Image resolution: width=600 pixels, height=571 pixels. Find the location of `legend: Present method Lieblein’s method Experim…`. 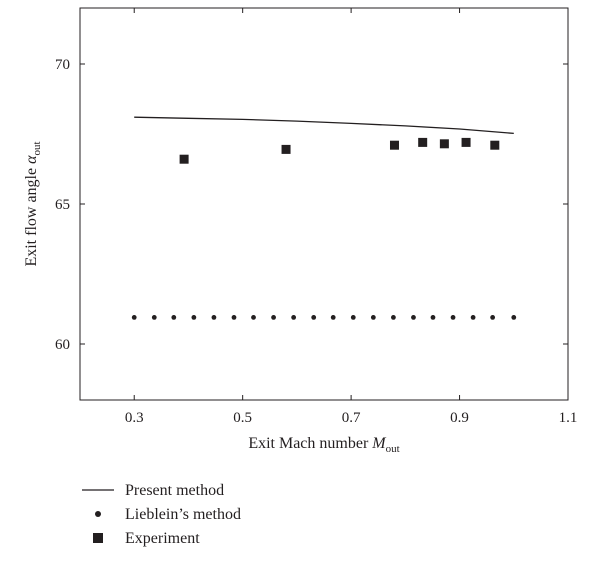

legend: Present method Lieblein’s method Experim… is located at coordinates (161, 514).